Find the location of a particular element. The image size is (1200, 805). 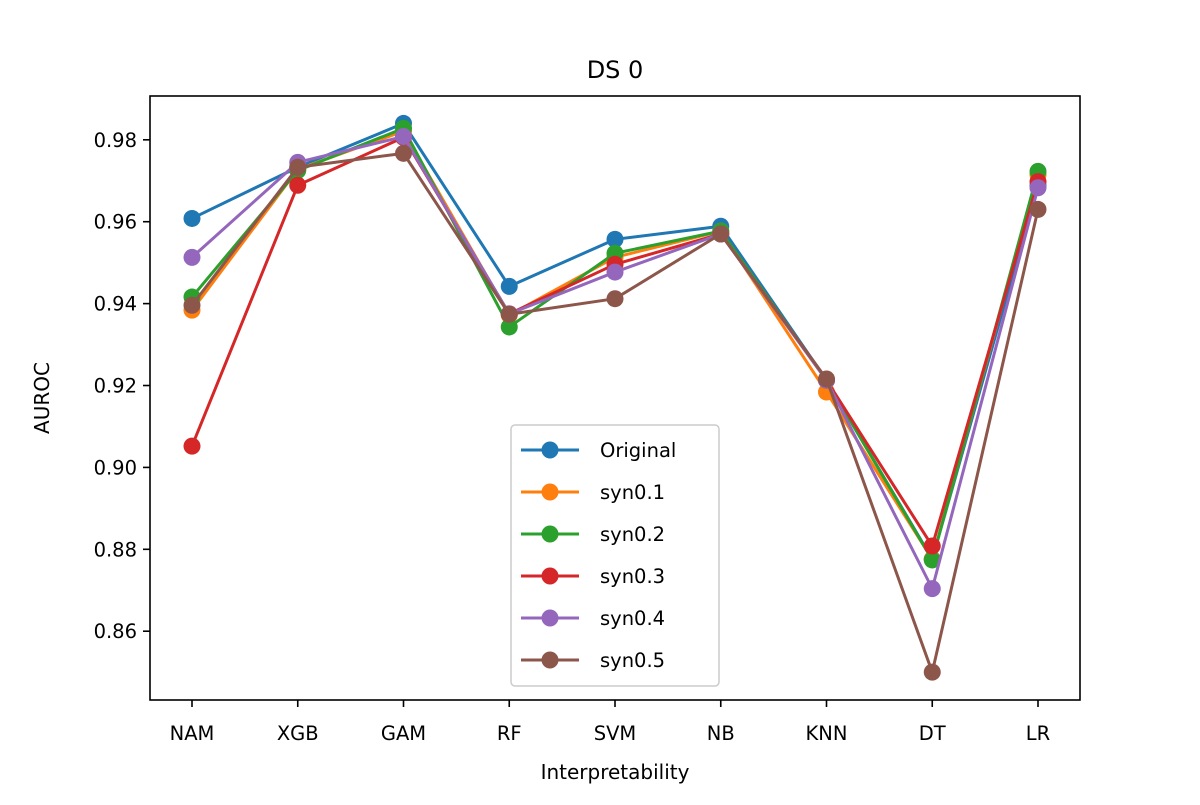

legend-item: syn0.3 is located at coordinates (593, 576).